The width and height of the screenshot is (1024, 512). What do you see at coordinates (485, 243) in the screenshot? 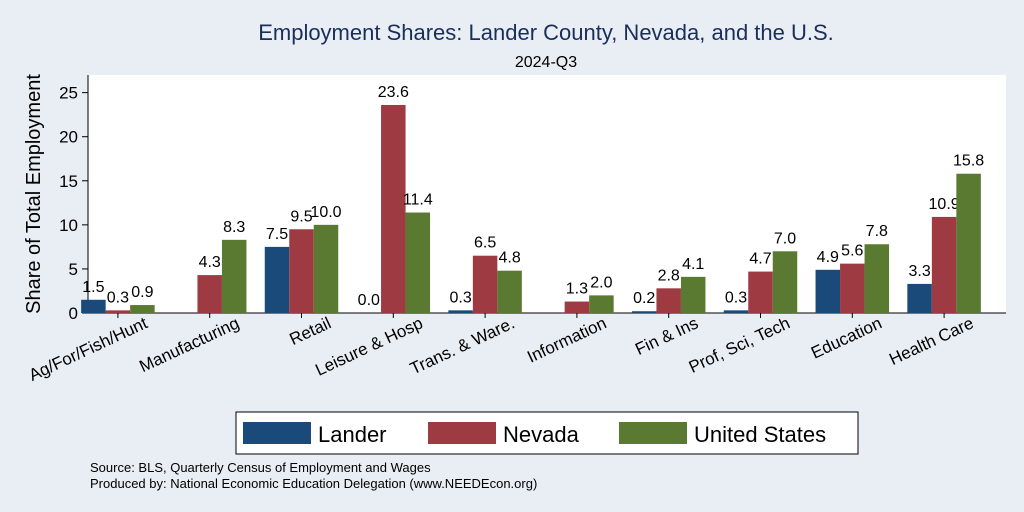
I see `data-label: 6.5` at bounding box center [485, 243].